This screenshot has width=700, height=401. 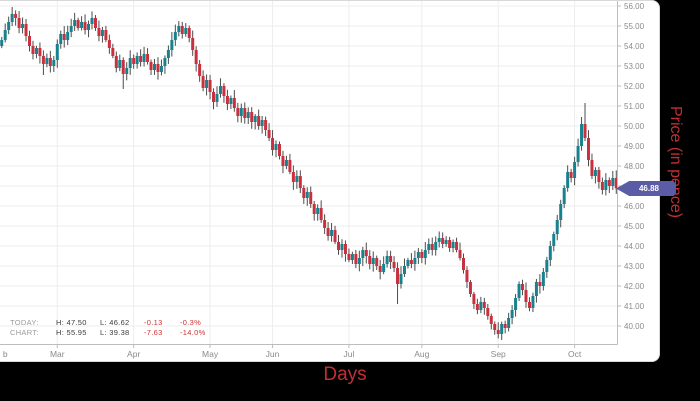 I want to click on candle-wick, so click(x=585, y=122).